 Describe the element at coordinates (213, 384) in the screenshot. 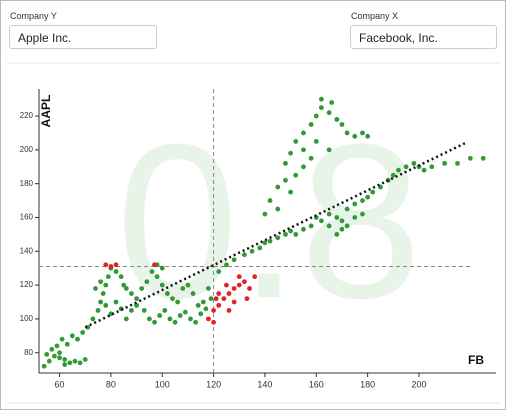

I see `x-tick-label: 120` at that location.